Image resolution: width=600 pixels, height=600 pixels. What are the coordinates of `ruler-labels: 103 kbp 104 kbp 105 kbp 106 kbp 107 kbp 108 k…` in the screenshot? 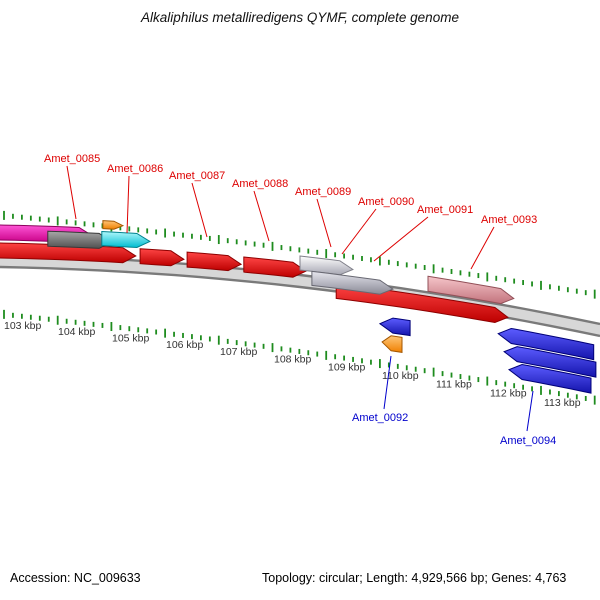 It's located at (292, 364).